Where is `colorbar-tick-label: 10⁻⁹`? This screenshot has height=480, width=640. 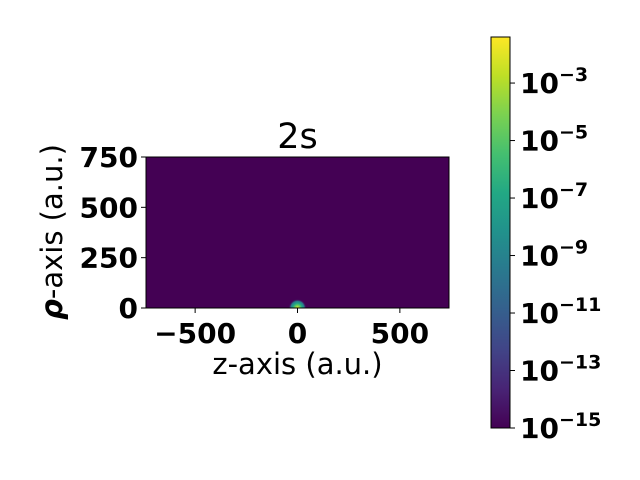 colorbar-tick-label: 10⁻⁹ is located at coordinates (554, 255).